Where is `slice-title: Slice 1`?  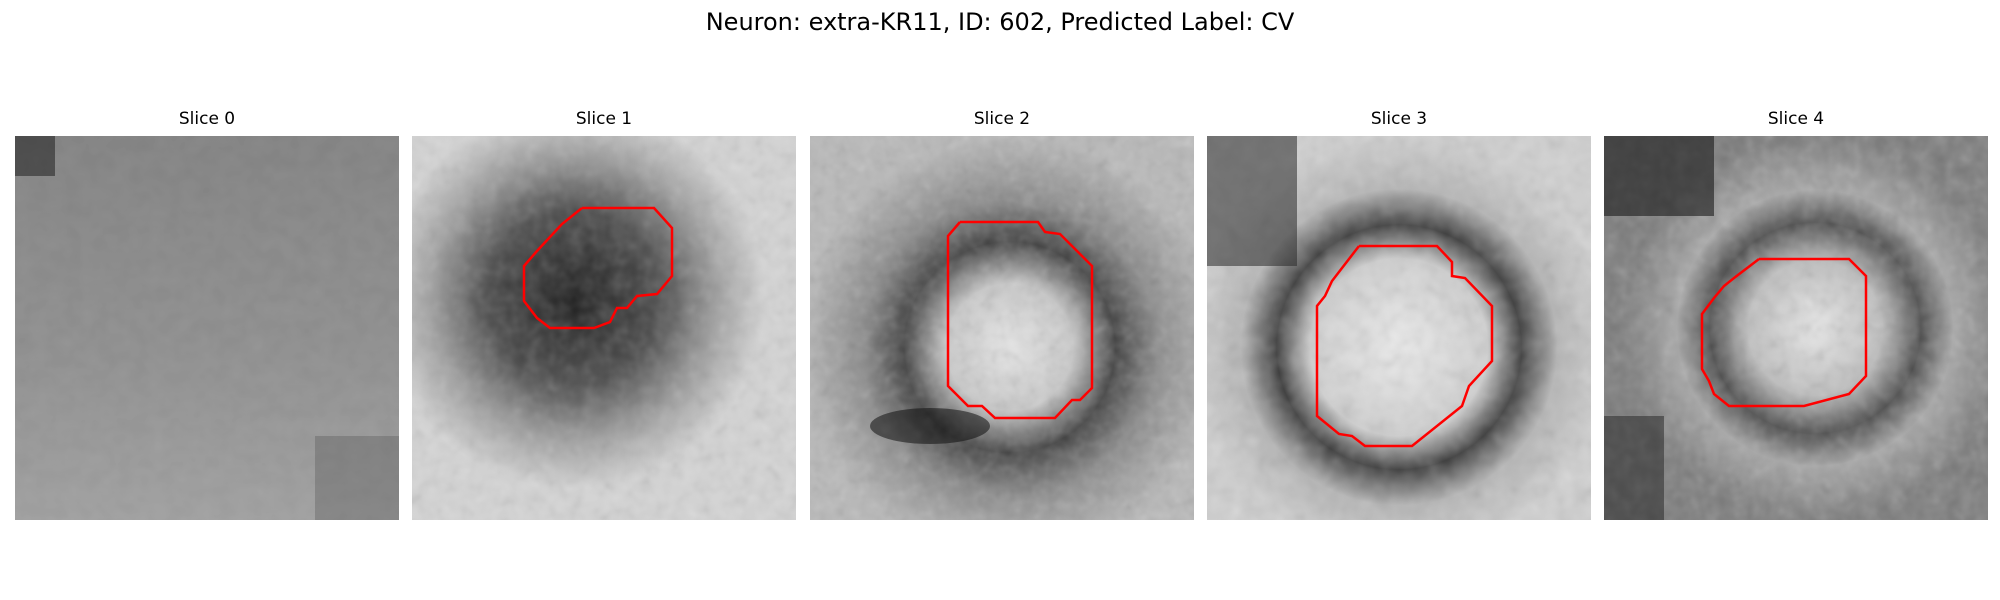 slice-title: Slice 1 is located at coordinates (604, 119).